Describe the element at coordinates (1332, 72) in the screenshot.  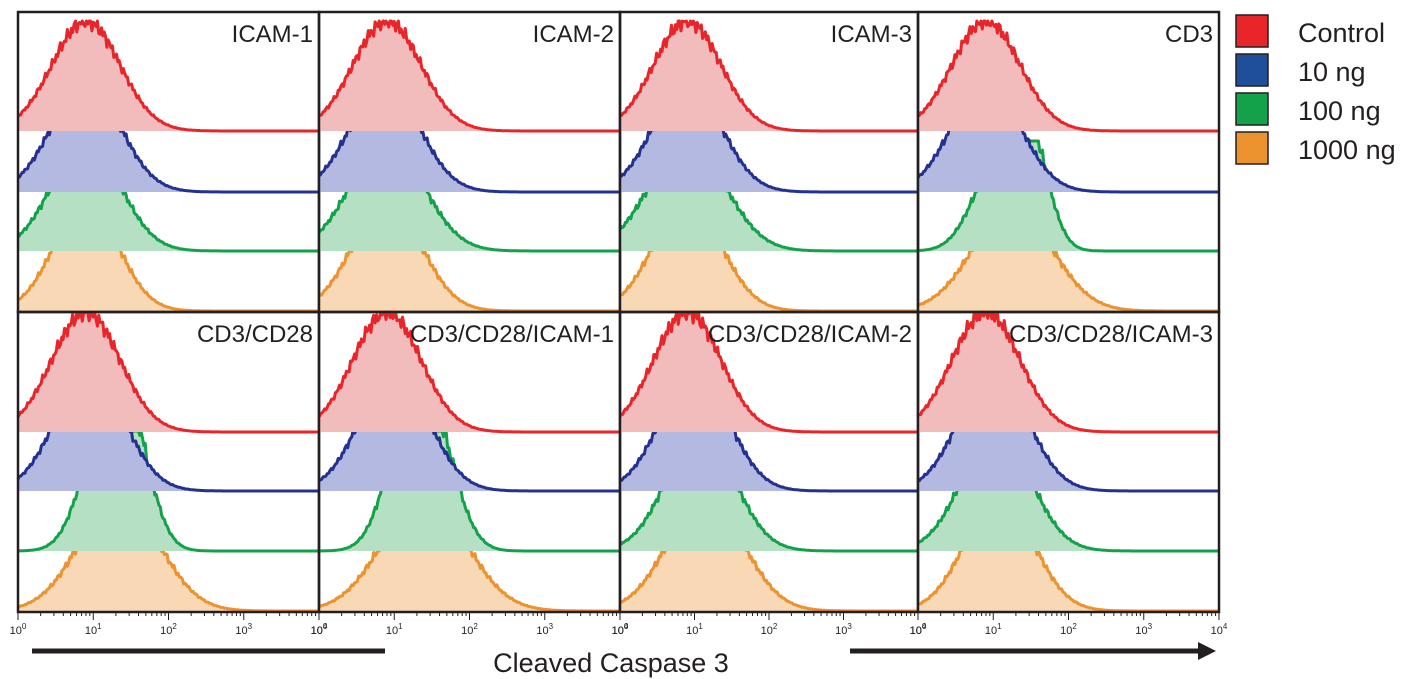
I see `legend-label: 10 ng` at that location.